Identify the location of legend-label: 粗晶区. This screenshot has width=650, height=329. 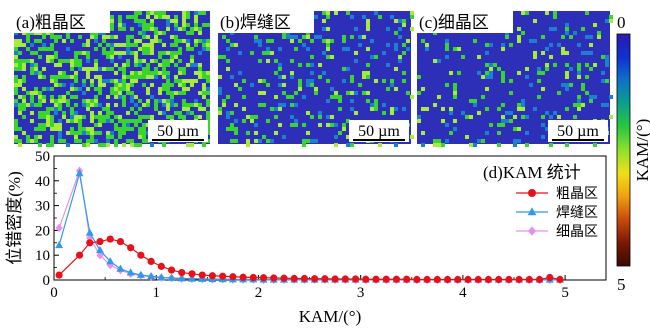
(577, 194).